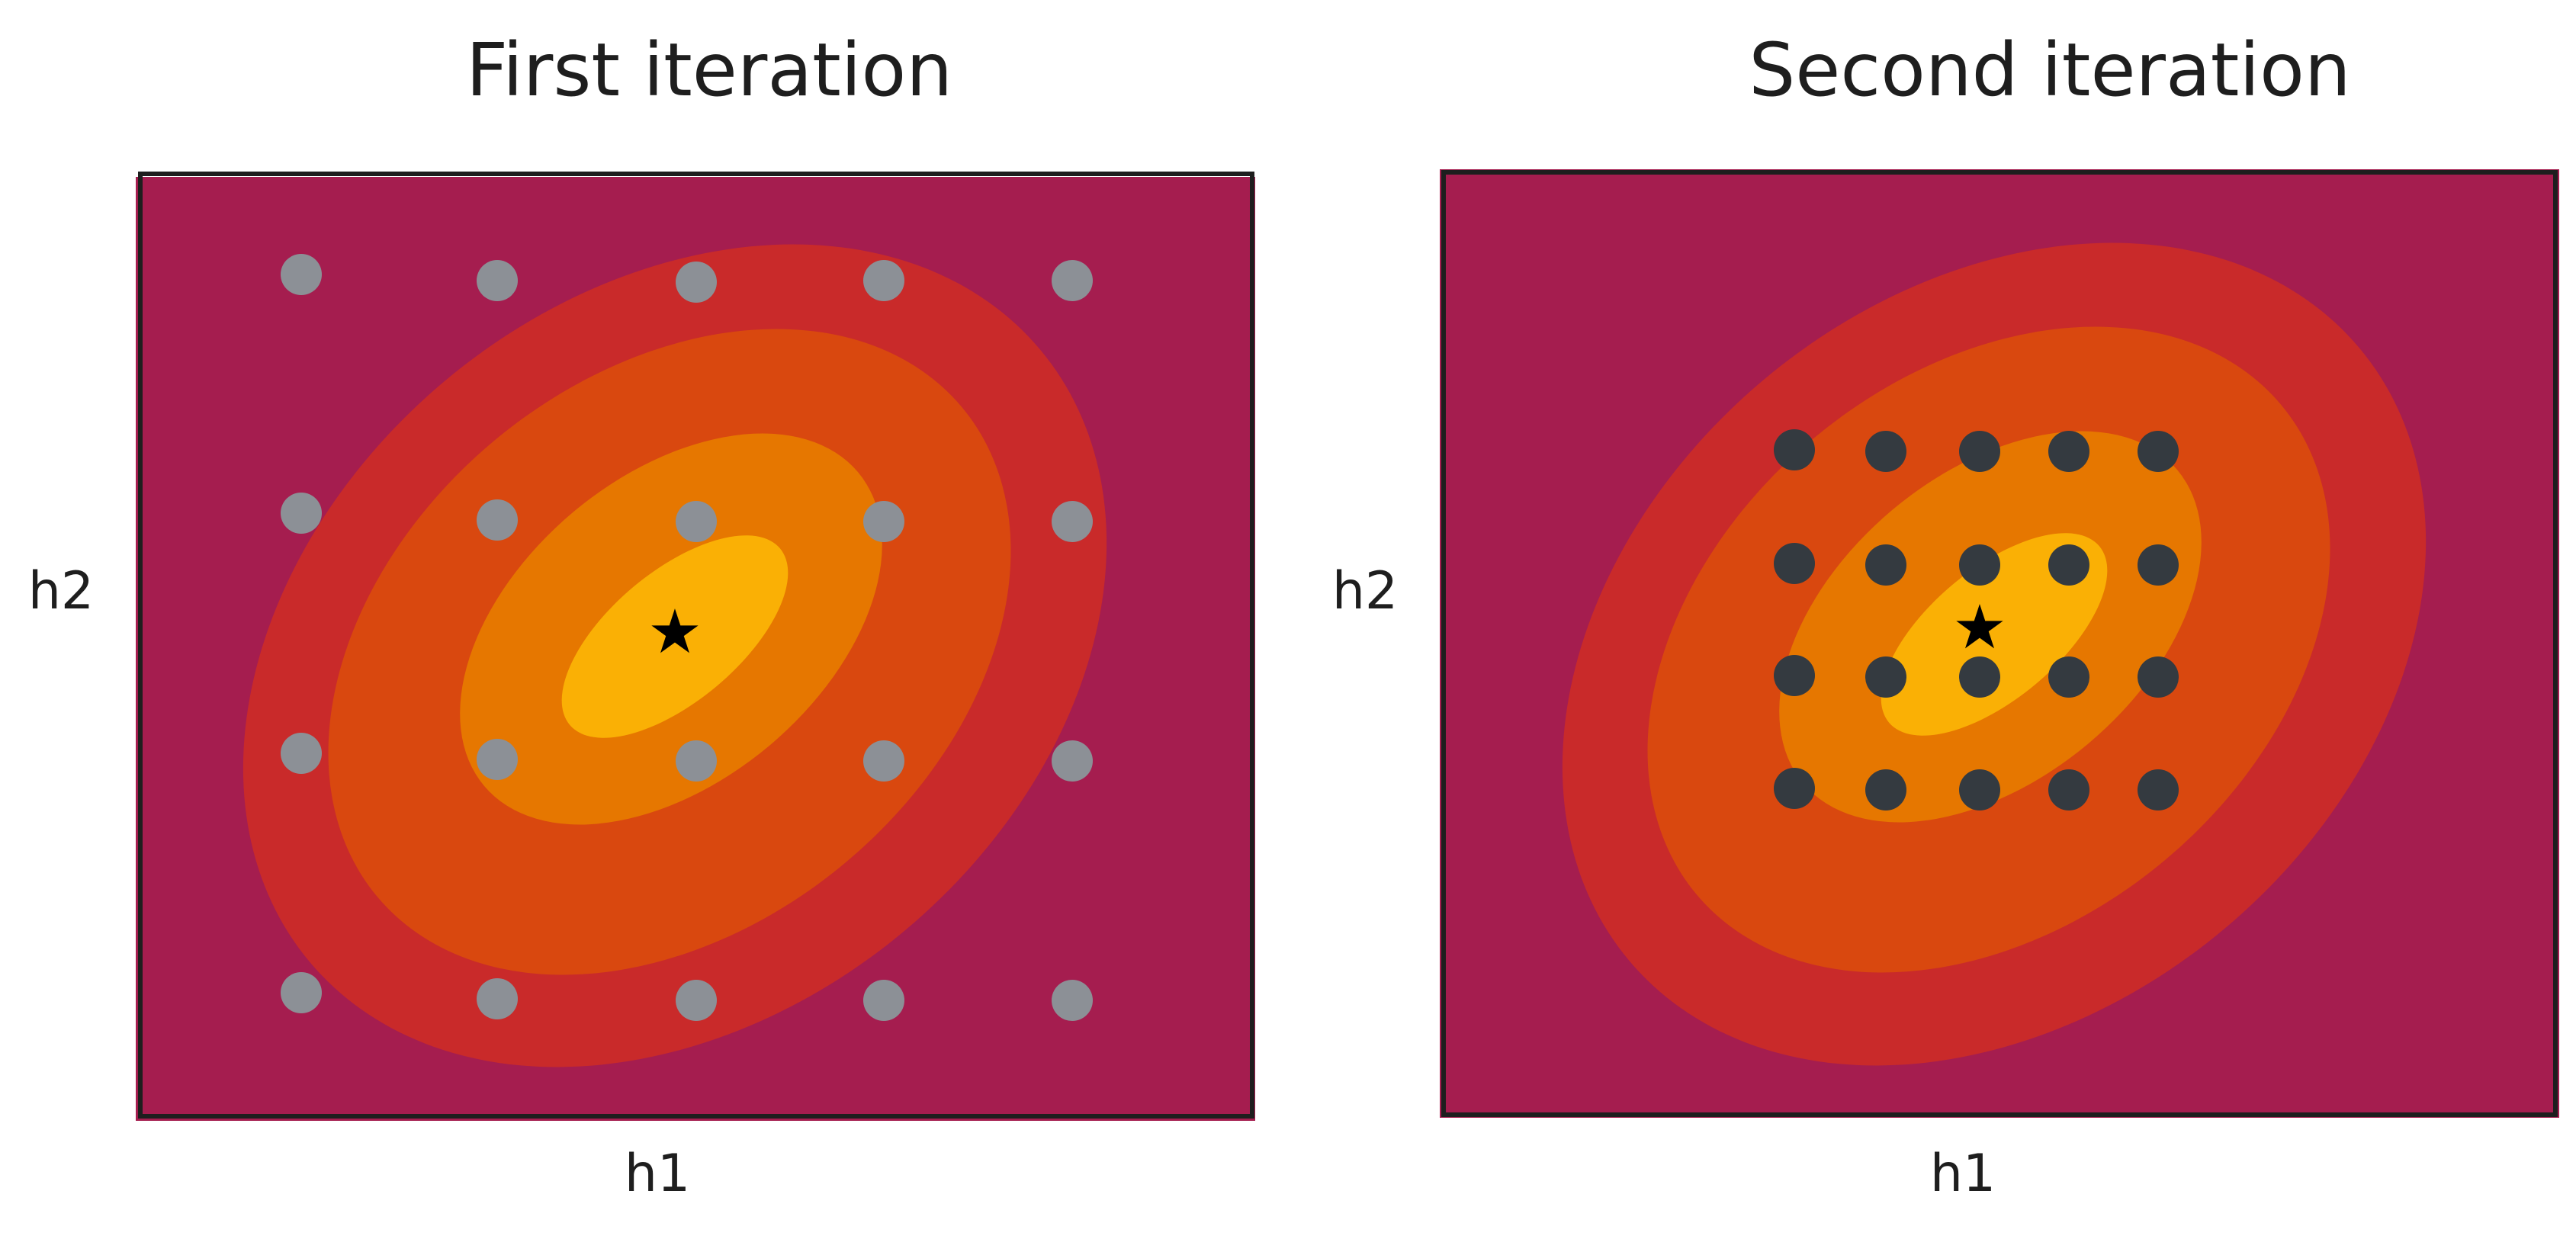  I want to click on sample-points, so click(1976, 619).